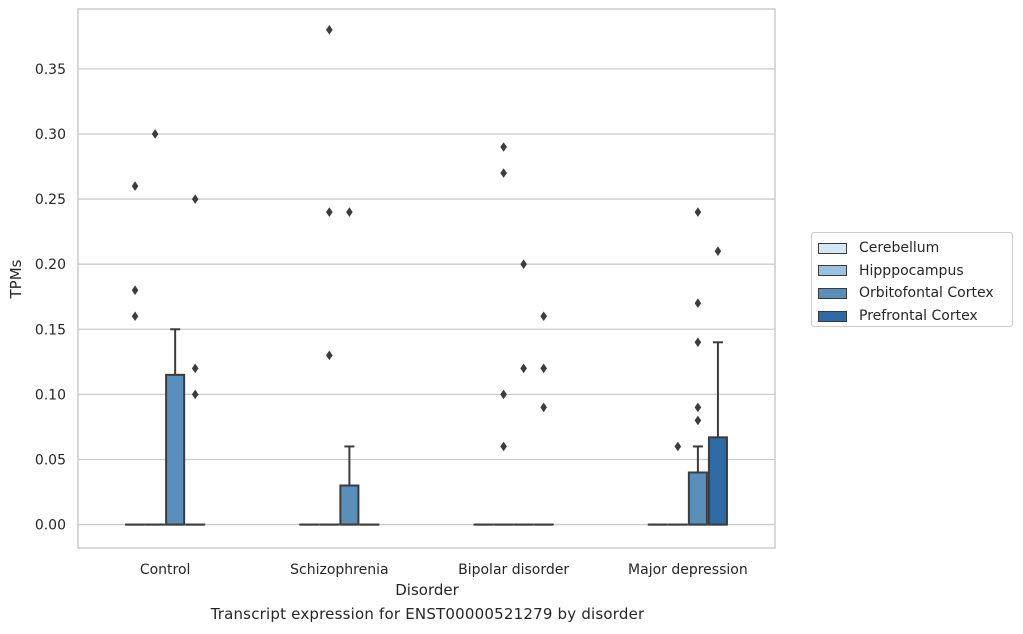 The height and width of the screenshot is (634, 1023). Describe the element at coordinates (50, 526) in the screenshot. I see `y-tick-label: 0.00` at that location.